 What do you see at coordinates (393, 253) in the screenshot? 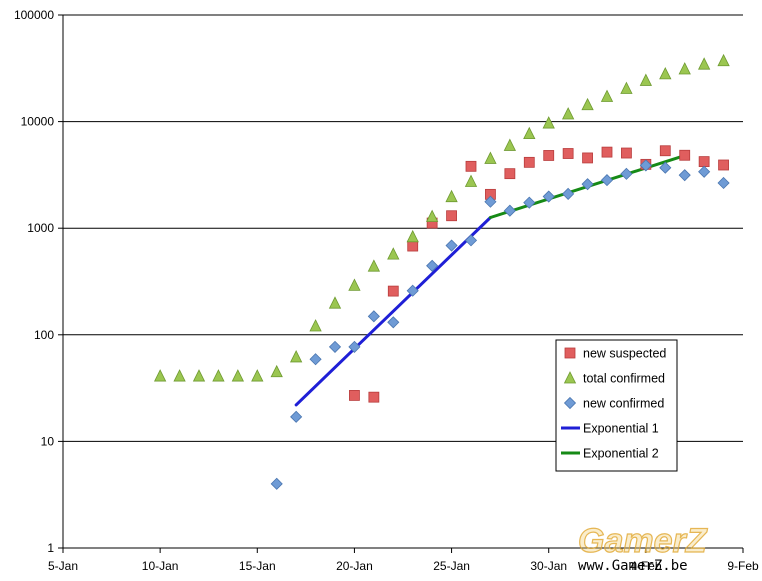
I see `point-total-confirmed-22-jan` at bounding box center [393, 253].